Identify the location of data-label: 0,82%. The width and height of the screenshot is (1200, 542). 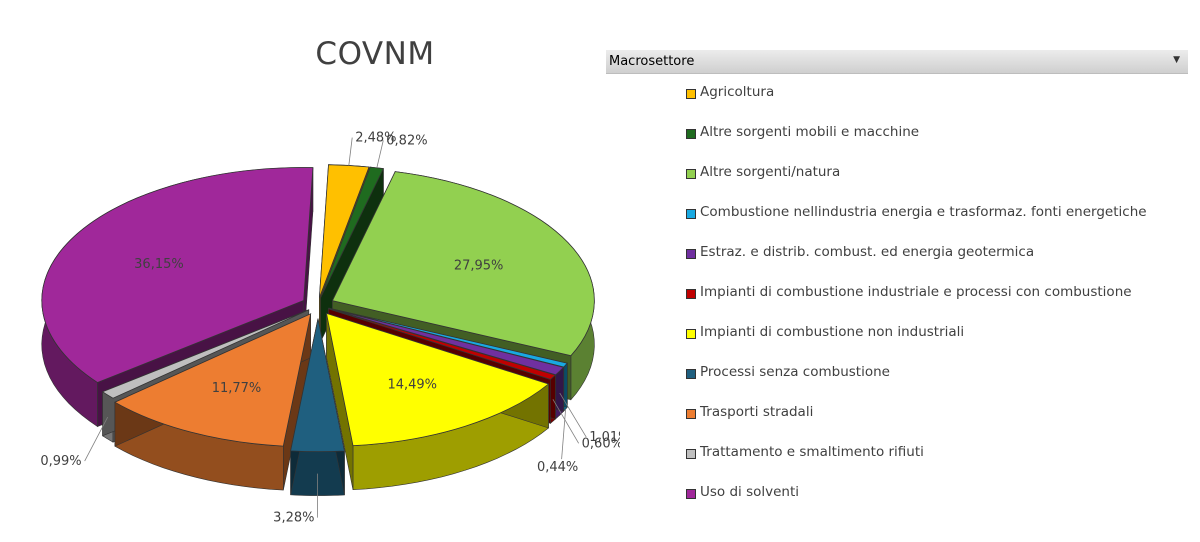
(406, 140).